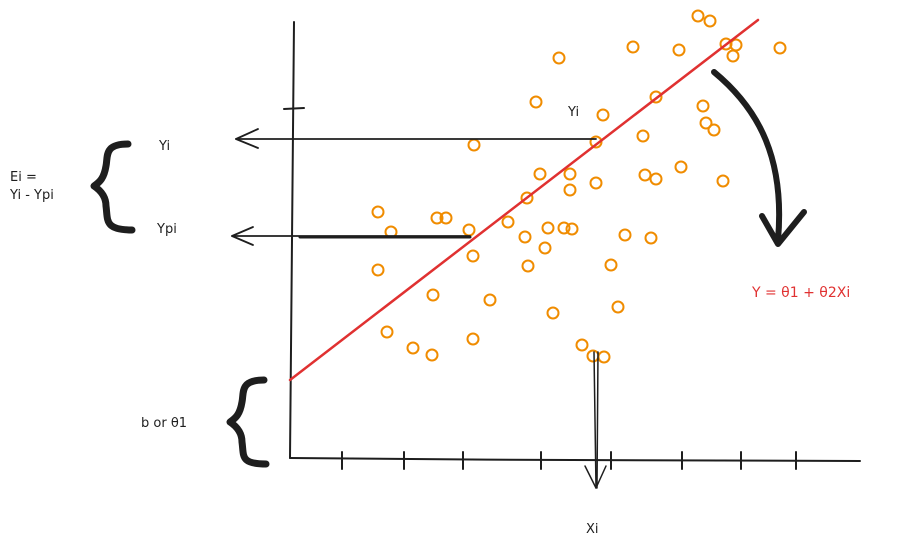 The width and height of the screenshot is (898, 551). What do you see at coordinates (416, 138) in the screenshot?
I see `observed-arrow` at bounding box center [416, 138].